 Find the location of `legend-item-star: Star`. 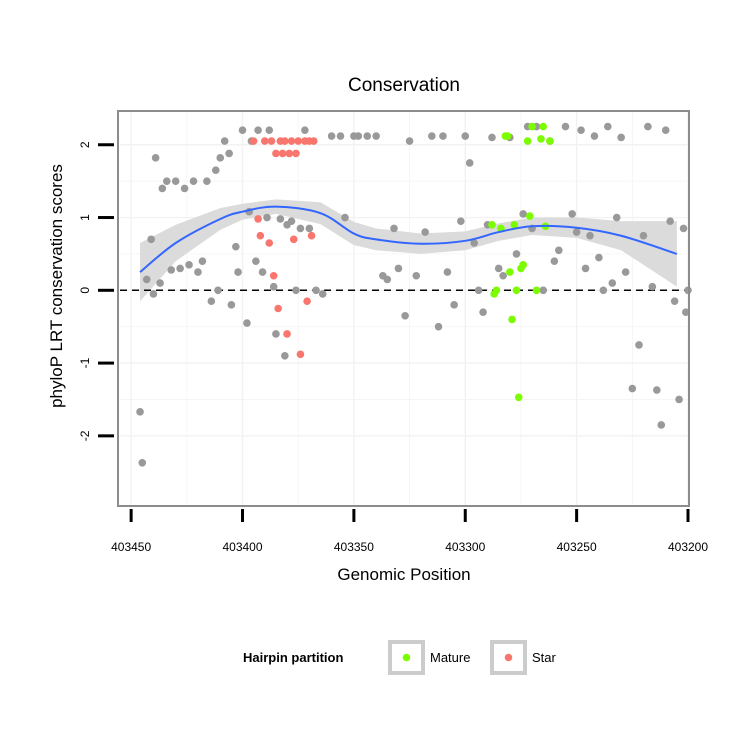

legend-item-star: Star is located at coordinates (523, 657).